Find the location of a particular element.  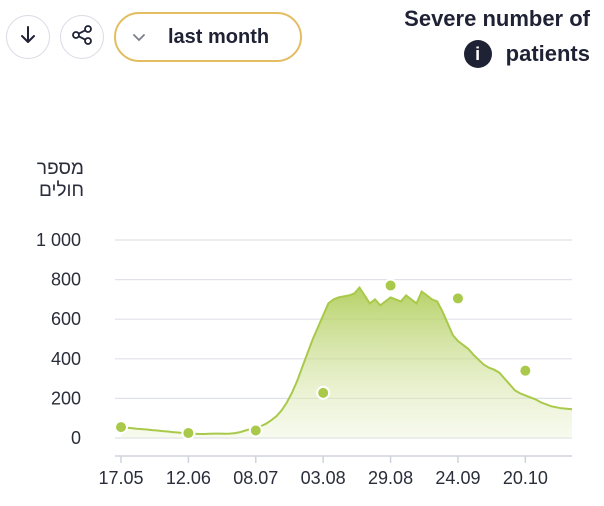

y-tick-label: 800 is located at coordinates (66, 280).